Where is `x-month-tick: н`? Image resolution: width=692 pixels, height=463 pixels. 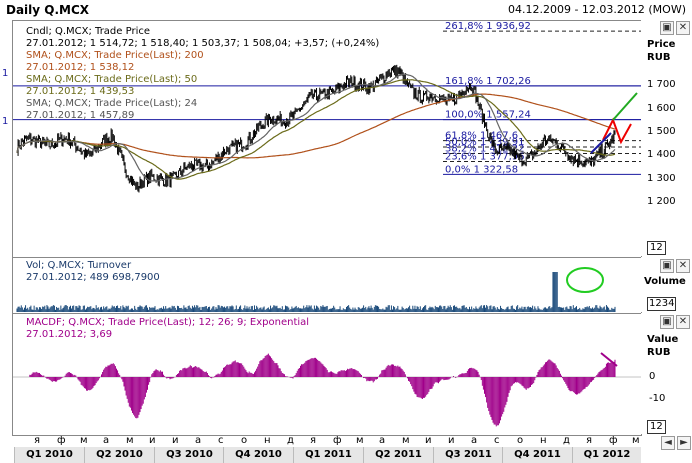 x-month-tick: н is located at coordinates (543, 440).